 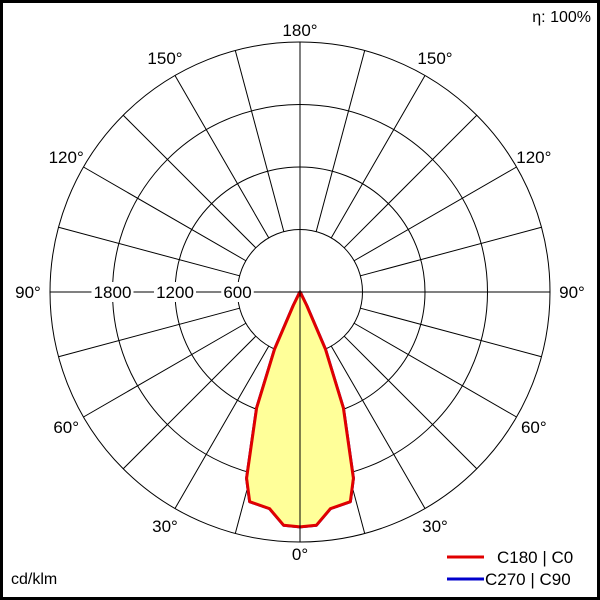 I want to click on angle-tick-label: 180°, so click(x=299, y=30).